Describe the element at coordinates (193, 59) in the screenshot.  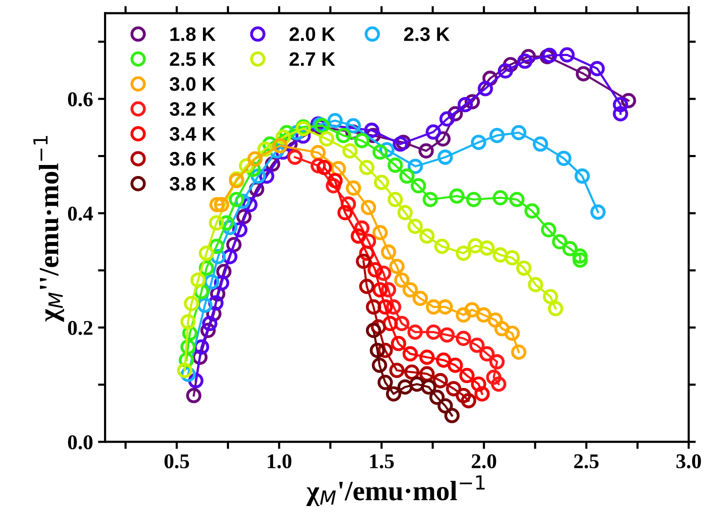
I see `legend-label: 2.5 K` at that location.